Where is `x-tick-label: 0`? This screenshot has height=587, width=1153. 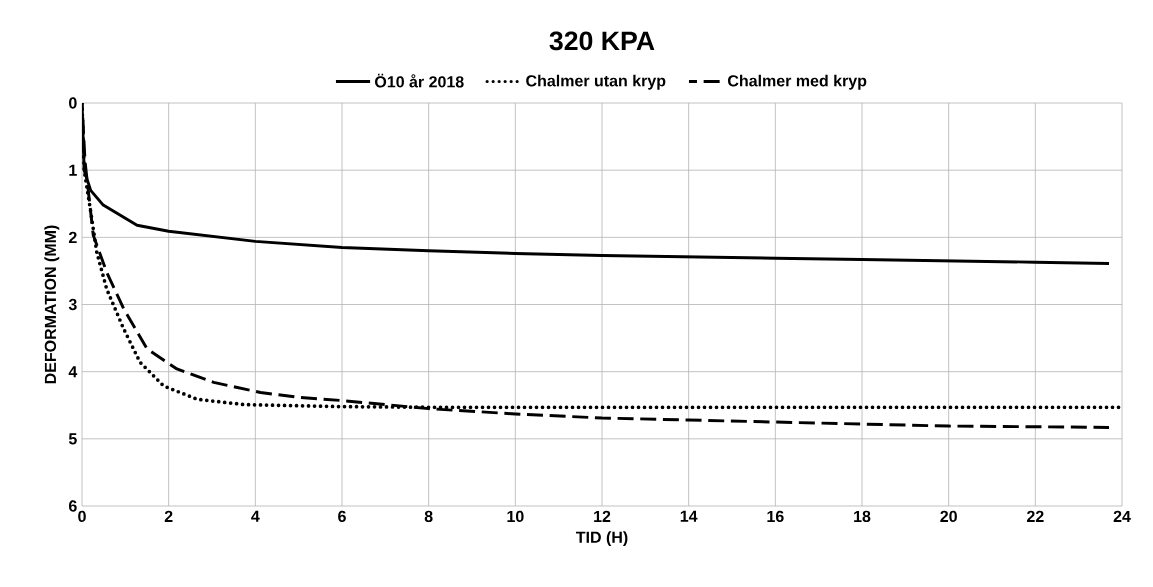 x-tick-label: 0 is located at coordinates (82, 516).